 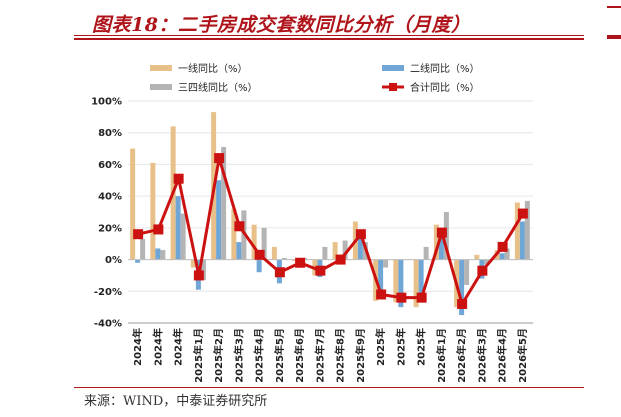 I want to click on legend: 一线同比（%） 二线同比（%） 三四线同比（%） 合计同比（%）, so click(x=315, y=78).